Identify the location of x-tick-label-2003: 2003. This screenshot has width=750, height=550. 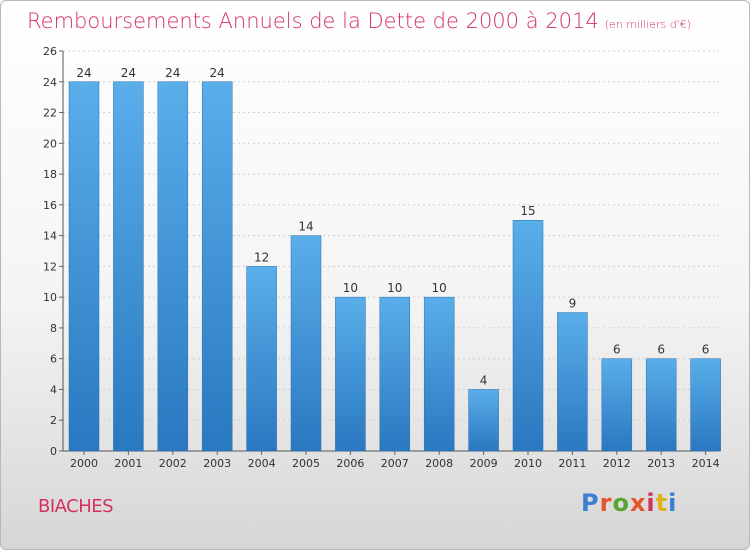
(217, 463).